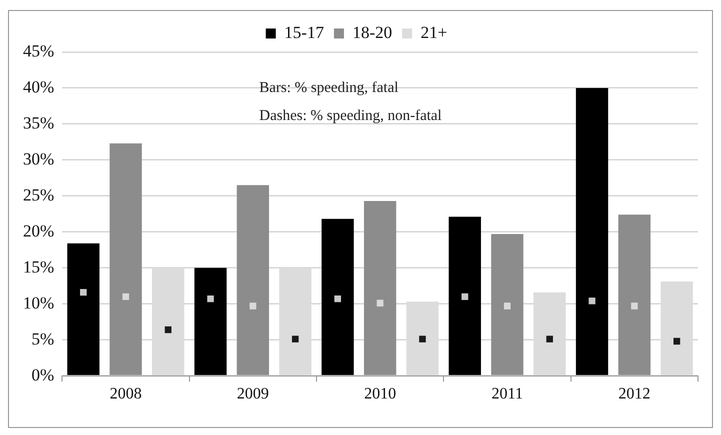 The image size is (721, 435). What do you see at coordinates (38, 86) in the screenshot?
I see `y-tick-label: 40%` at bounding box center [38, 86].